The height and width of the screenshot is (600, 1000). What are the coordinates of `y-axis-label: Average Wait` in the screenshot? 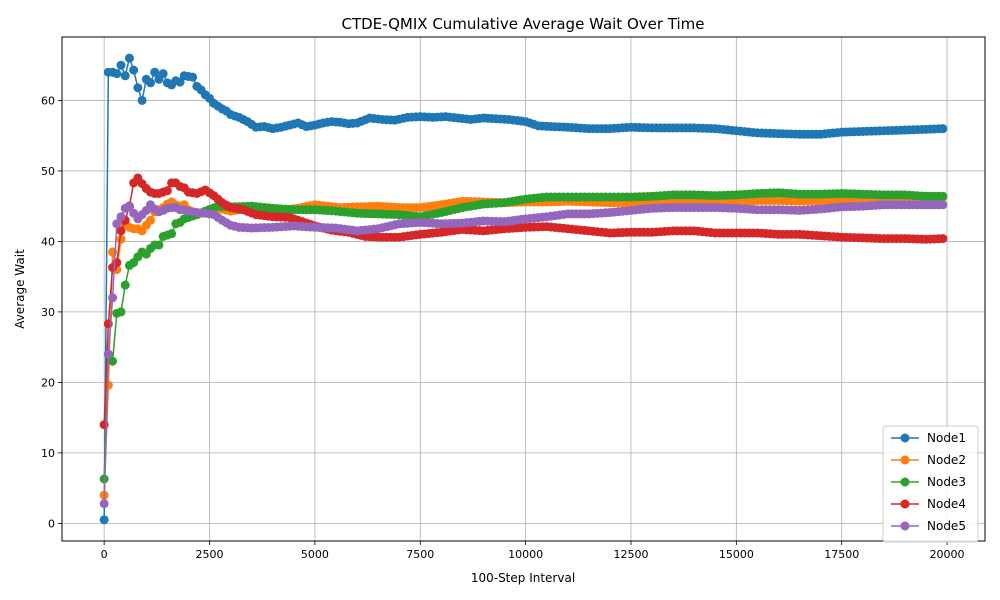 It's located at (20, 289).